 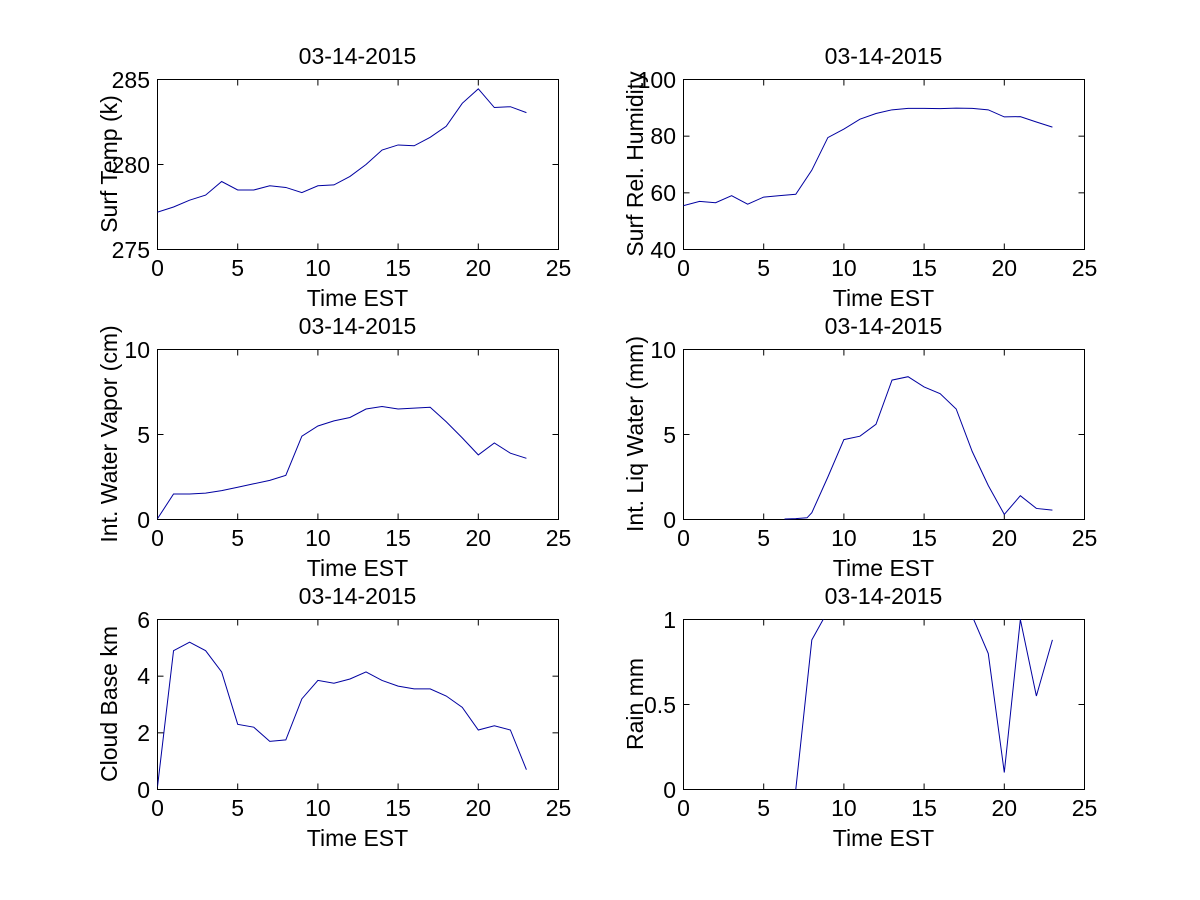 I want to click on plot-area-int-liq-water, so click(x=884, y=434).